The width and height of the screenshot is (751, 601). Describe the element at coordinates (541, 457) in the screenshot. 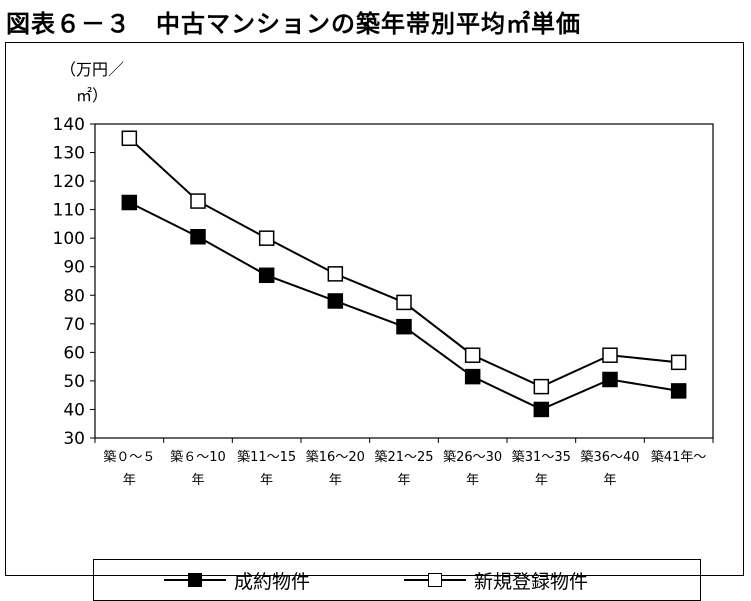

I see `x-tick-label: 築31～35` at that location.